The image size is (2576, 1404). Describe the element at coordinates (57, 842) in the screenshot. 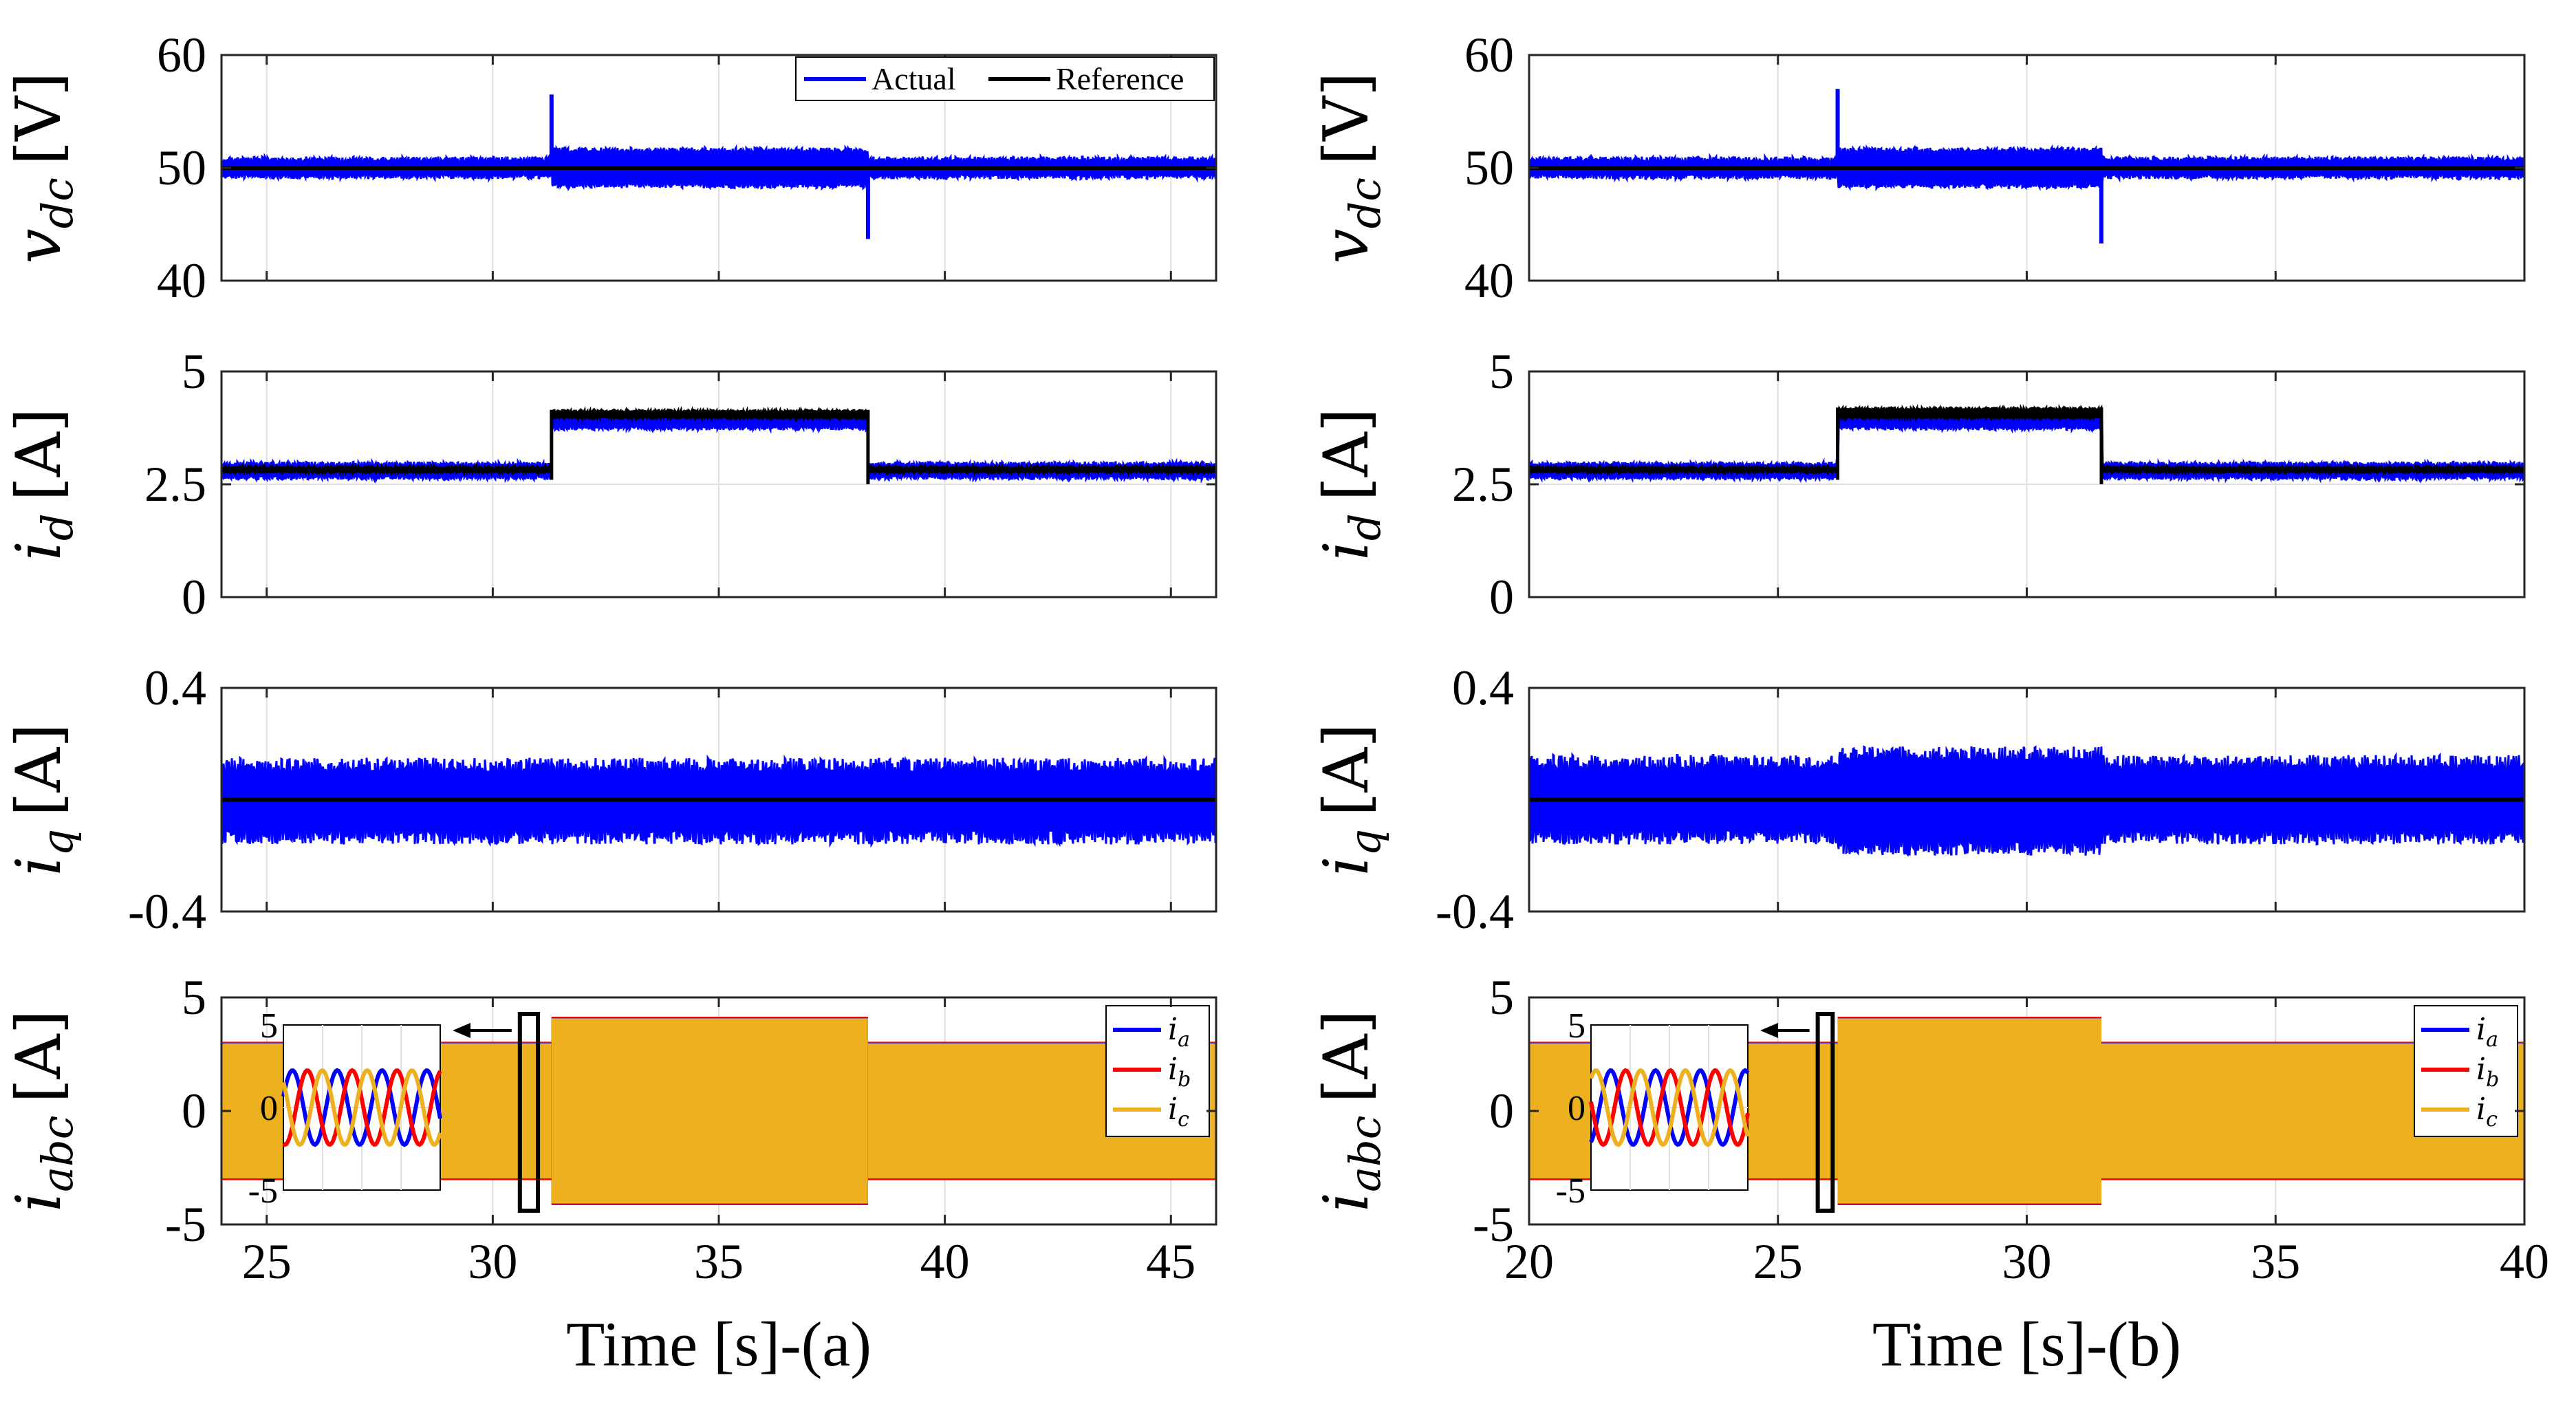

I see `y-label-subscript: q` at that location.